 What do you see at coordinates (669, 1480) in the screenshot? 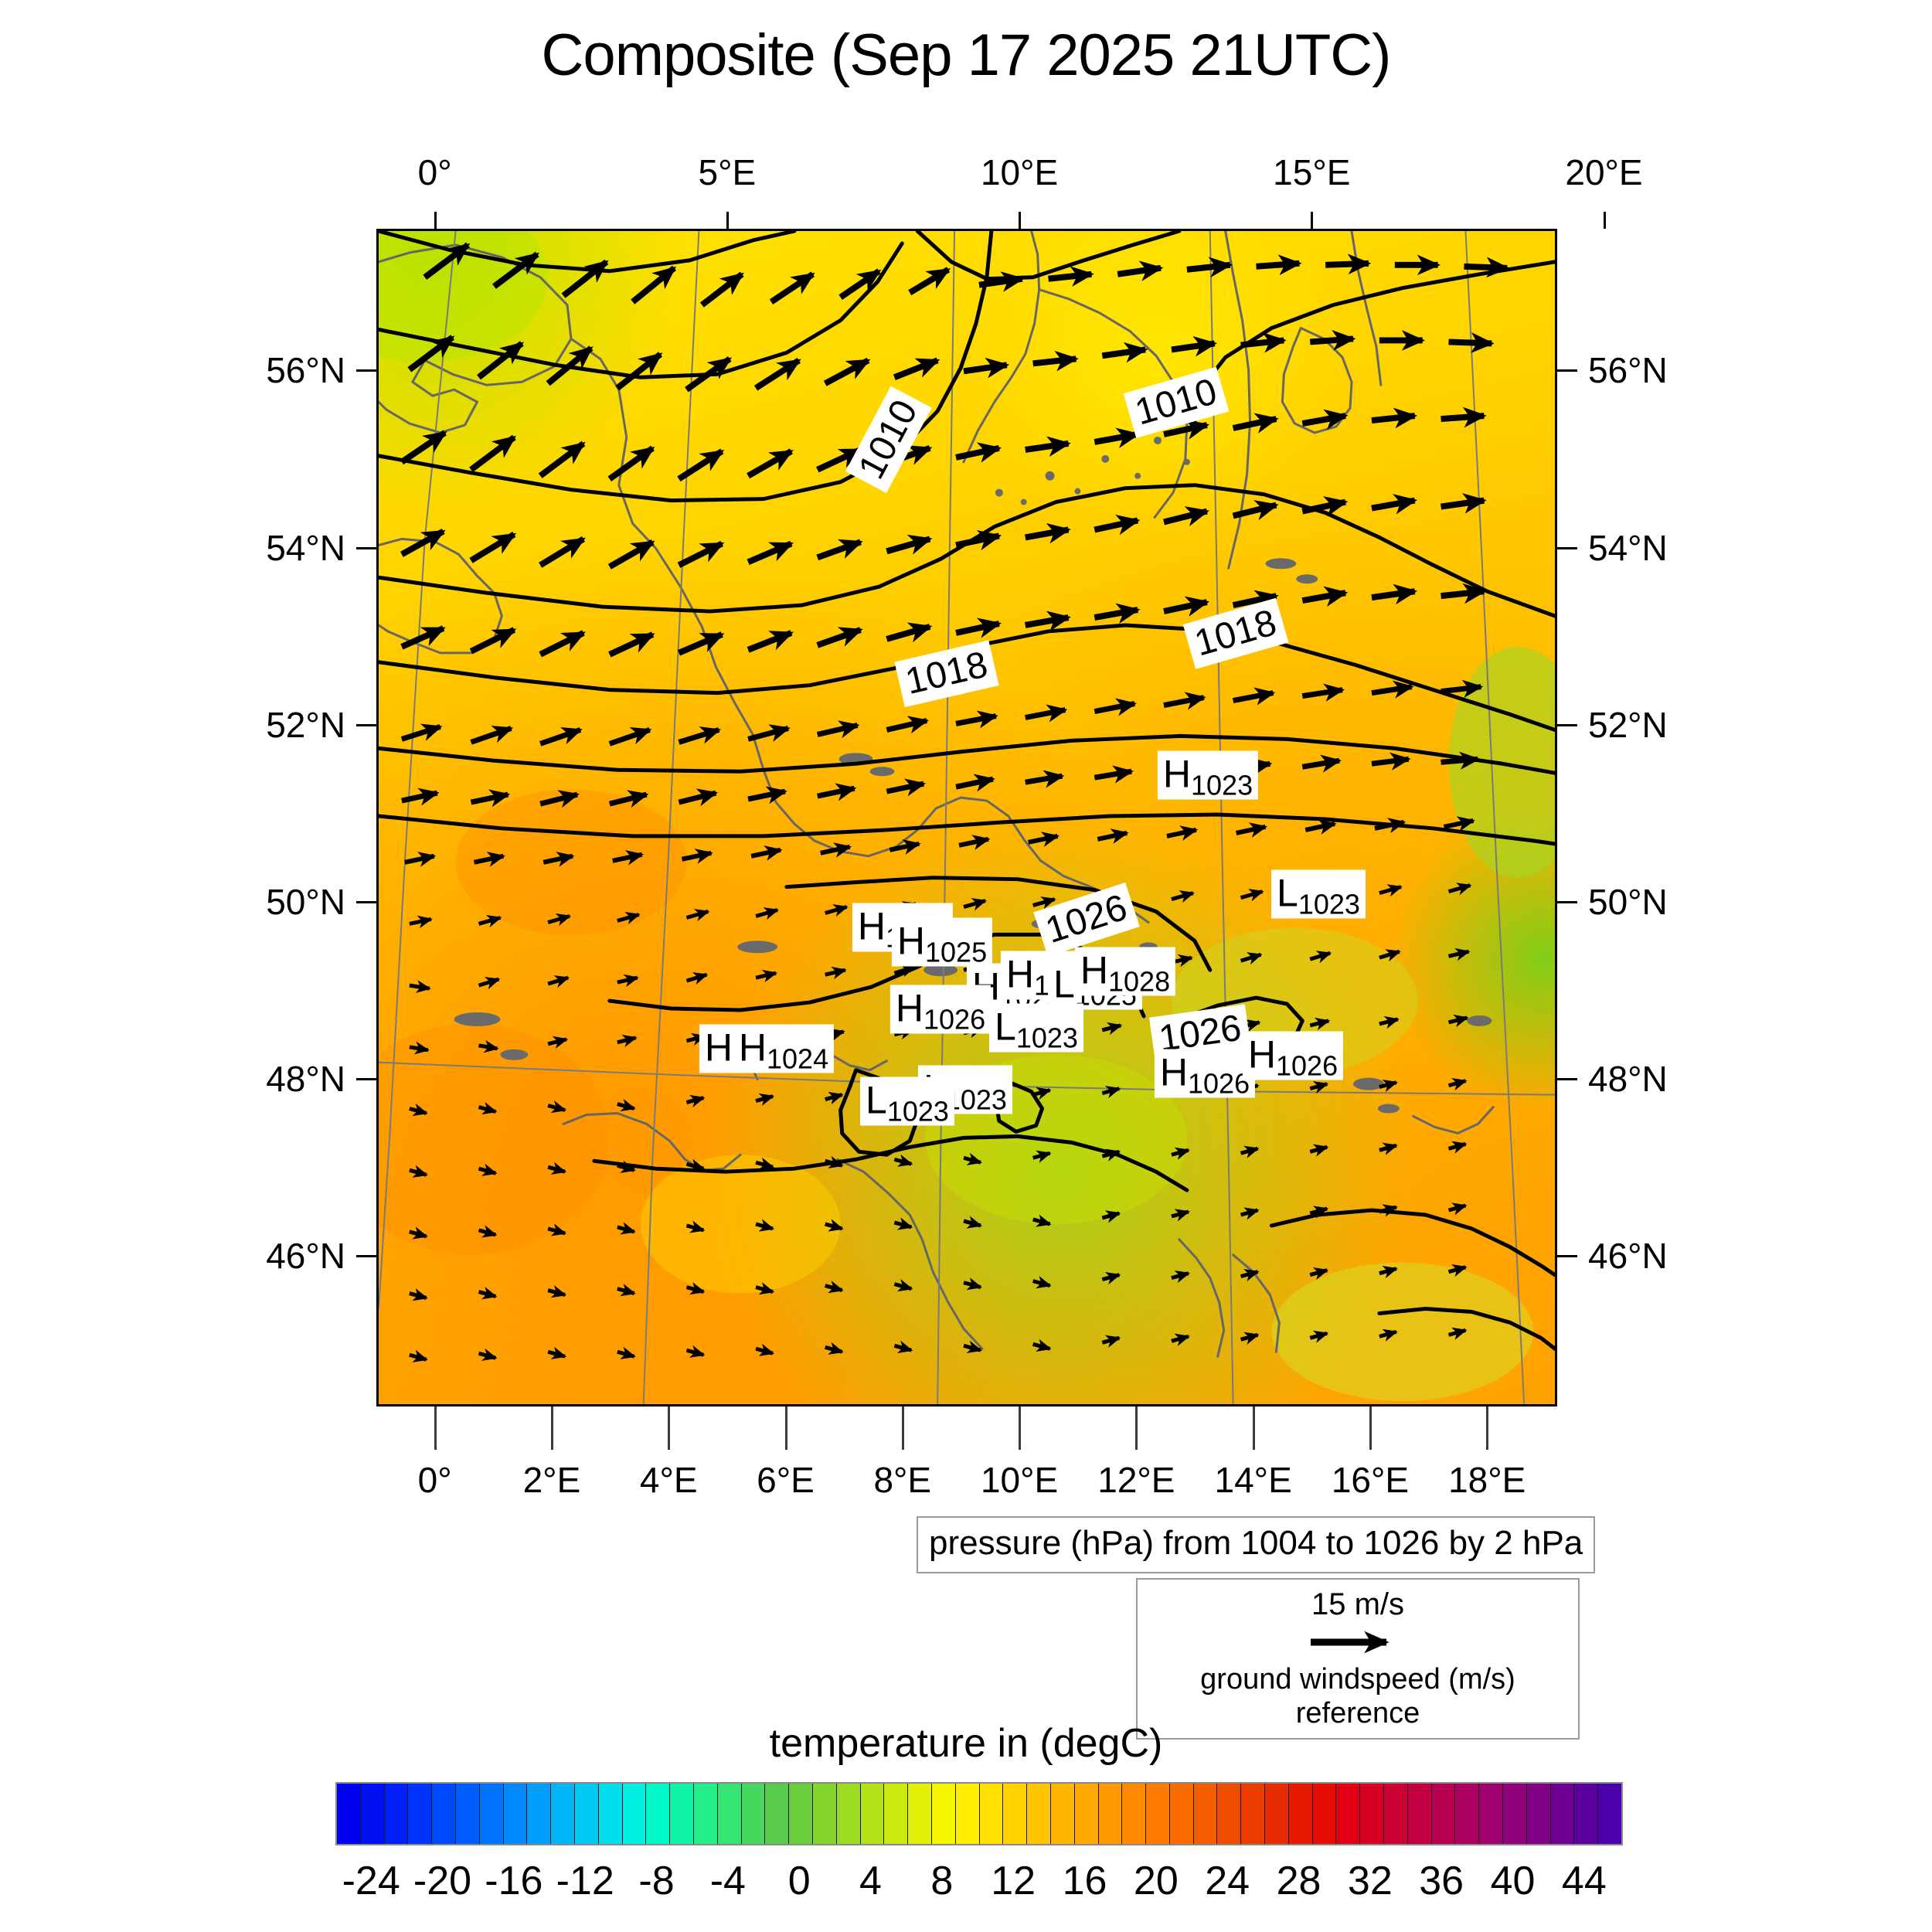
I see `bottom-axis-label: 4°E` at bounding box center [669, 1480].